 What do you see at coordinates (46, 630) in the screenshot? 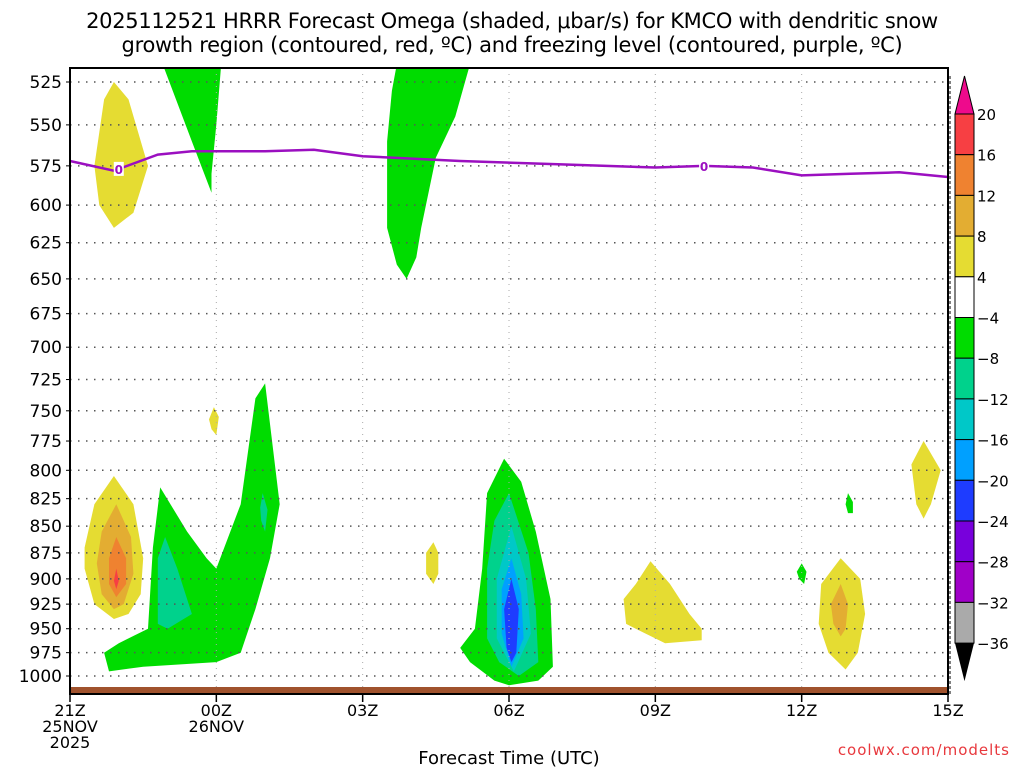
I see `y-tick-label: 950` at bounding box center [46, 630].